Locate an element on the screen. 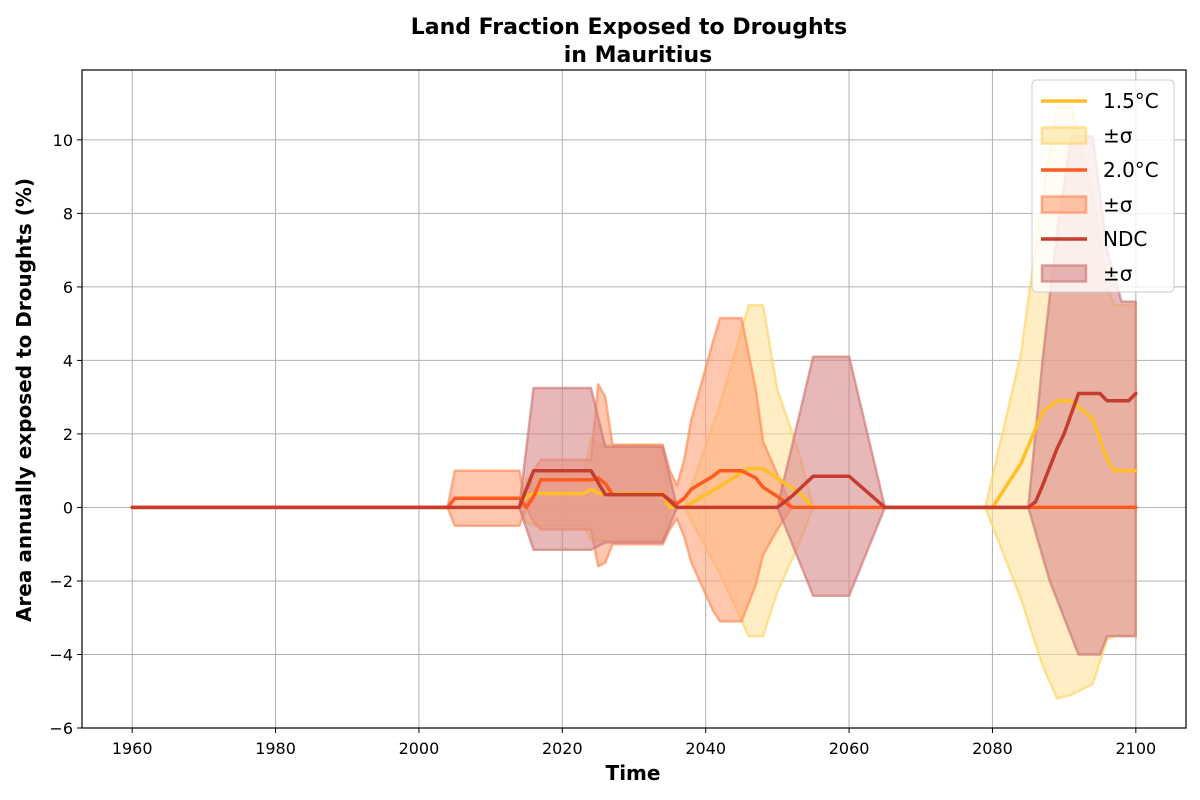 This screenshot has width=1200, height=800. y-tick-label: 8 is located at coordinates (68, 213).